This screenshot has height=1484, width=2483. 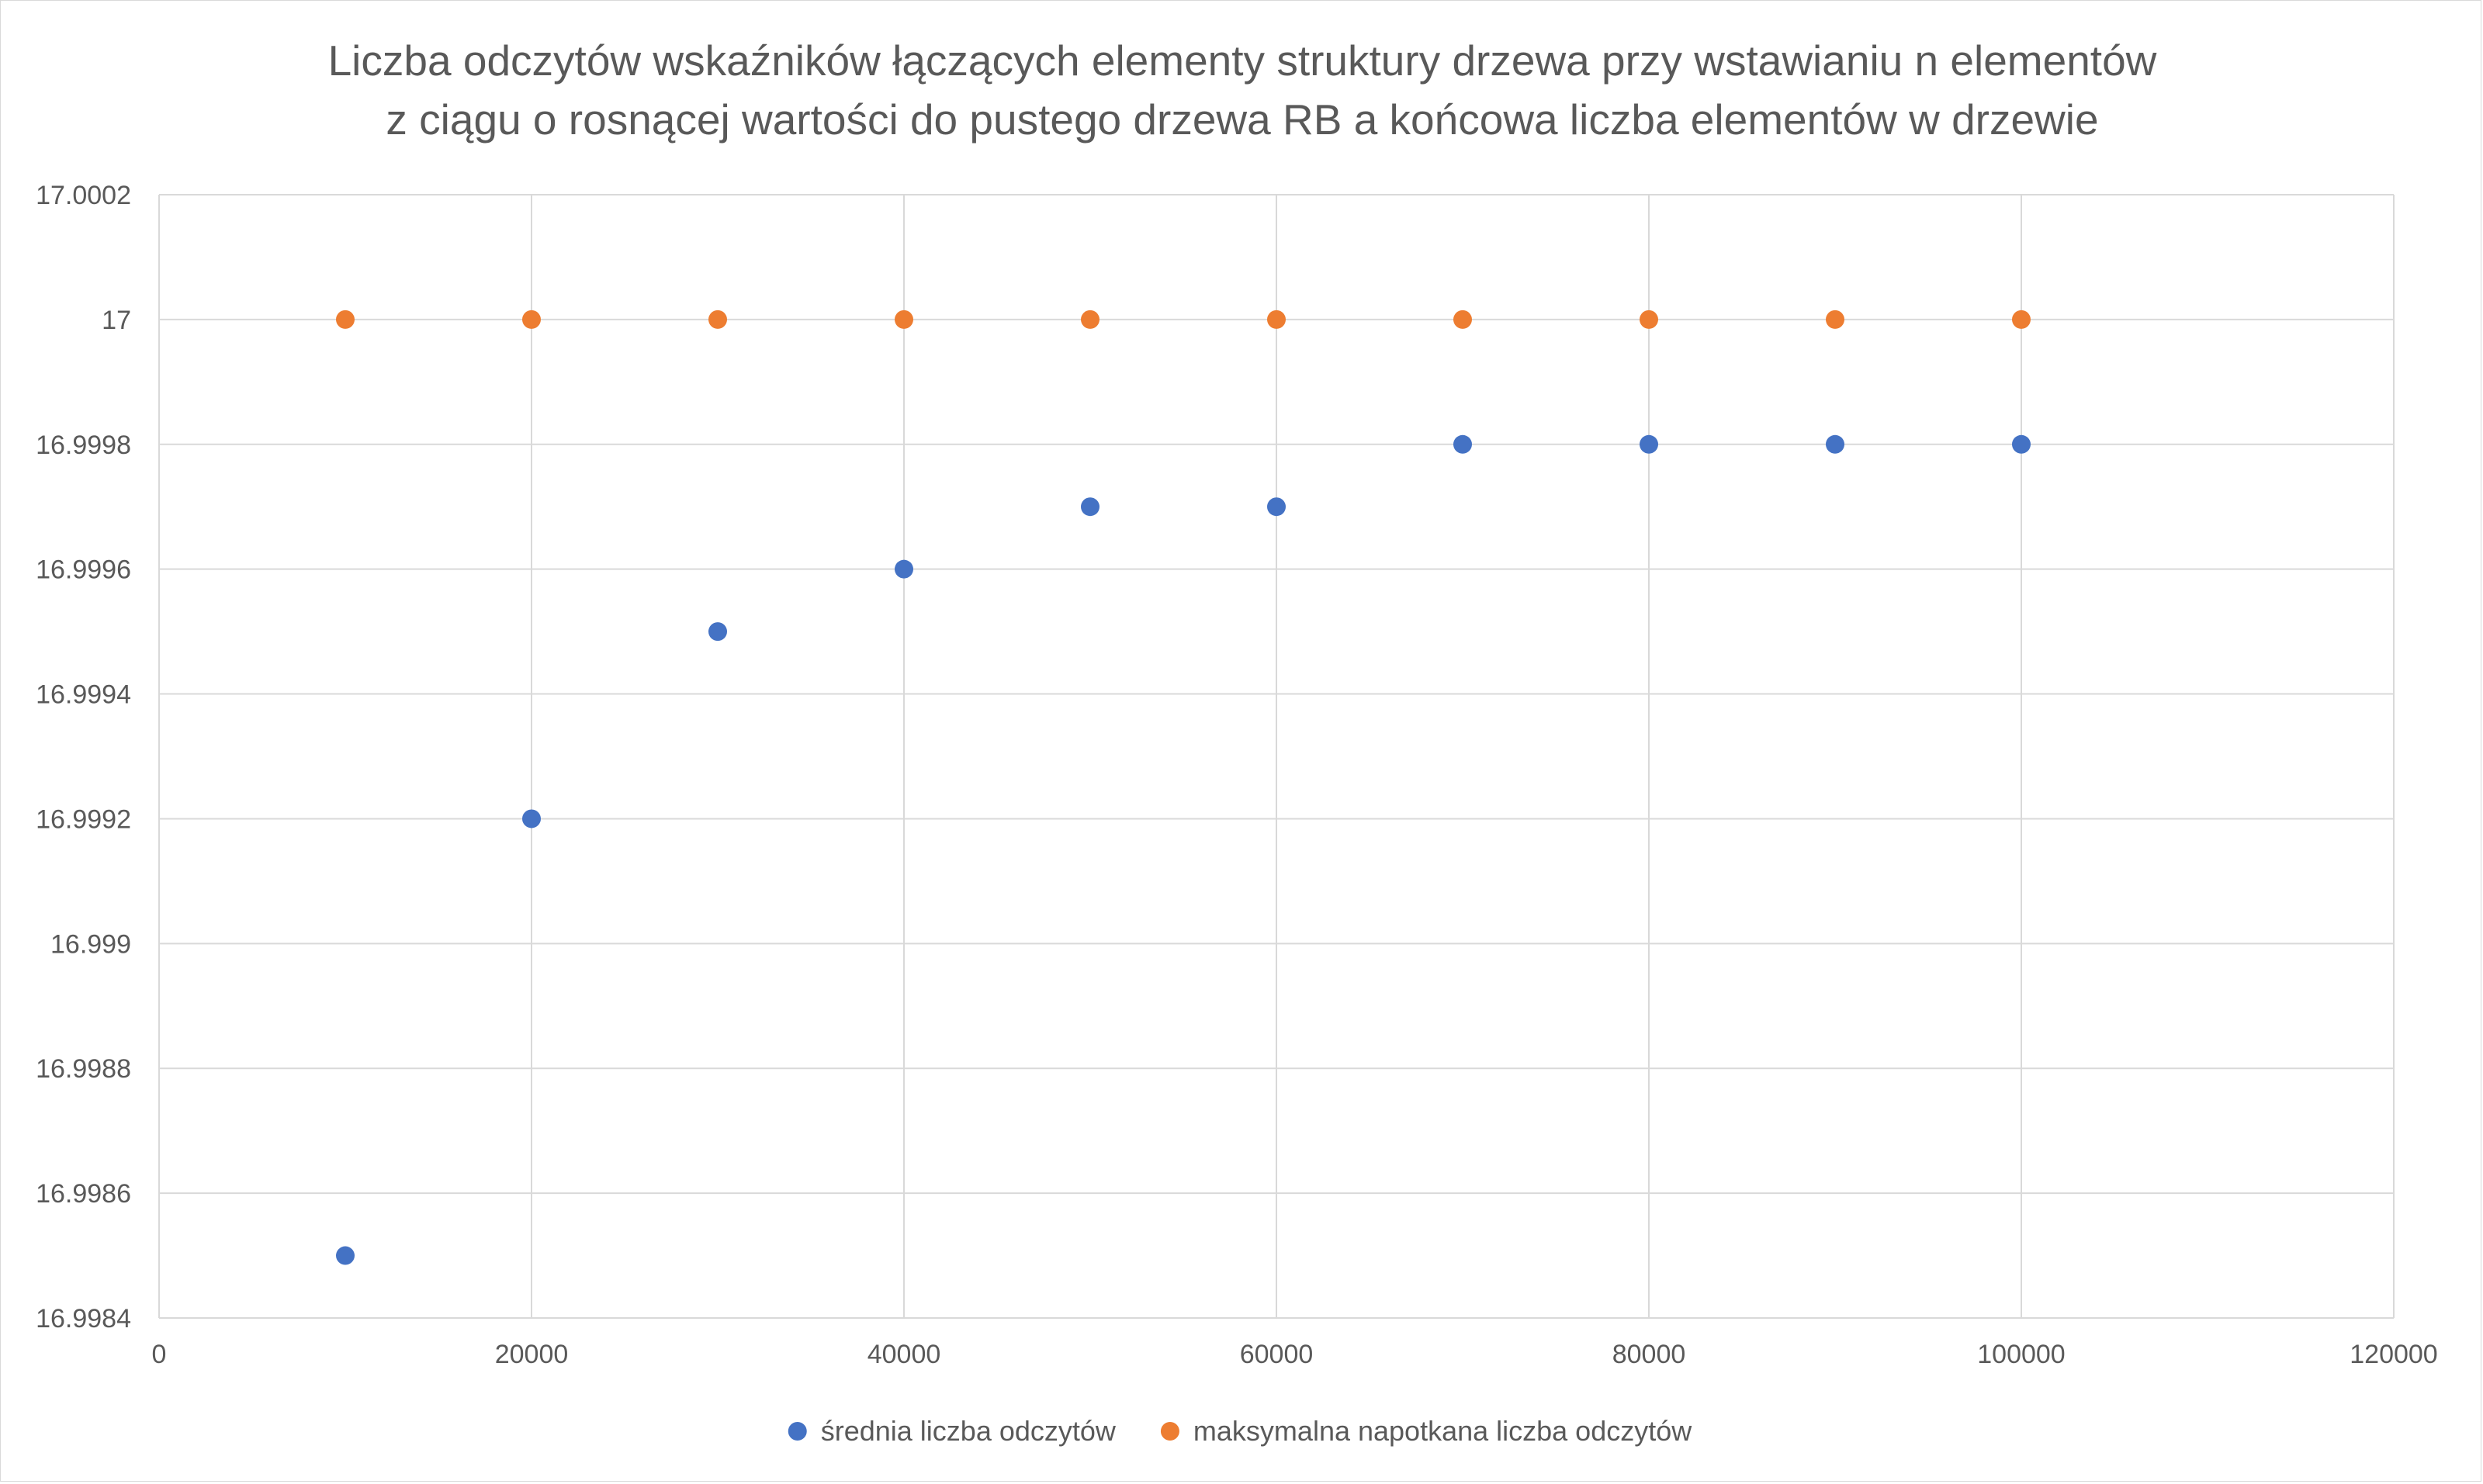 What do you see at coordinates (159, 1354) in the screenshot?
I see `x-tick-label: 0` at bounding box center [159, 1354].